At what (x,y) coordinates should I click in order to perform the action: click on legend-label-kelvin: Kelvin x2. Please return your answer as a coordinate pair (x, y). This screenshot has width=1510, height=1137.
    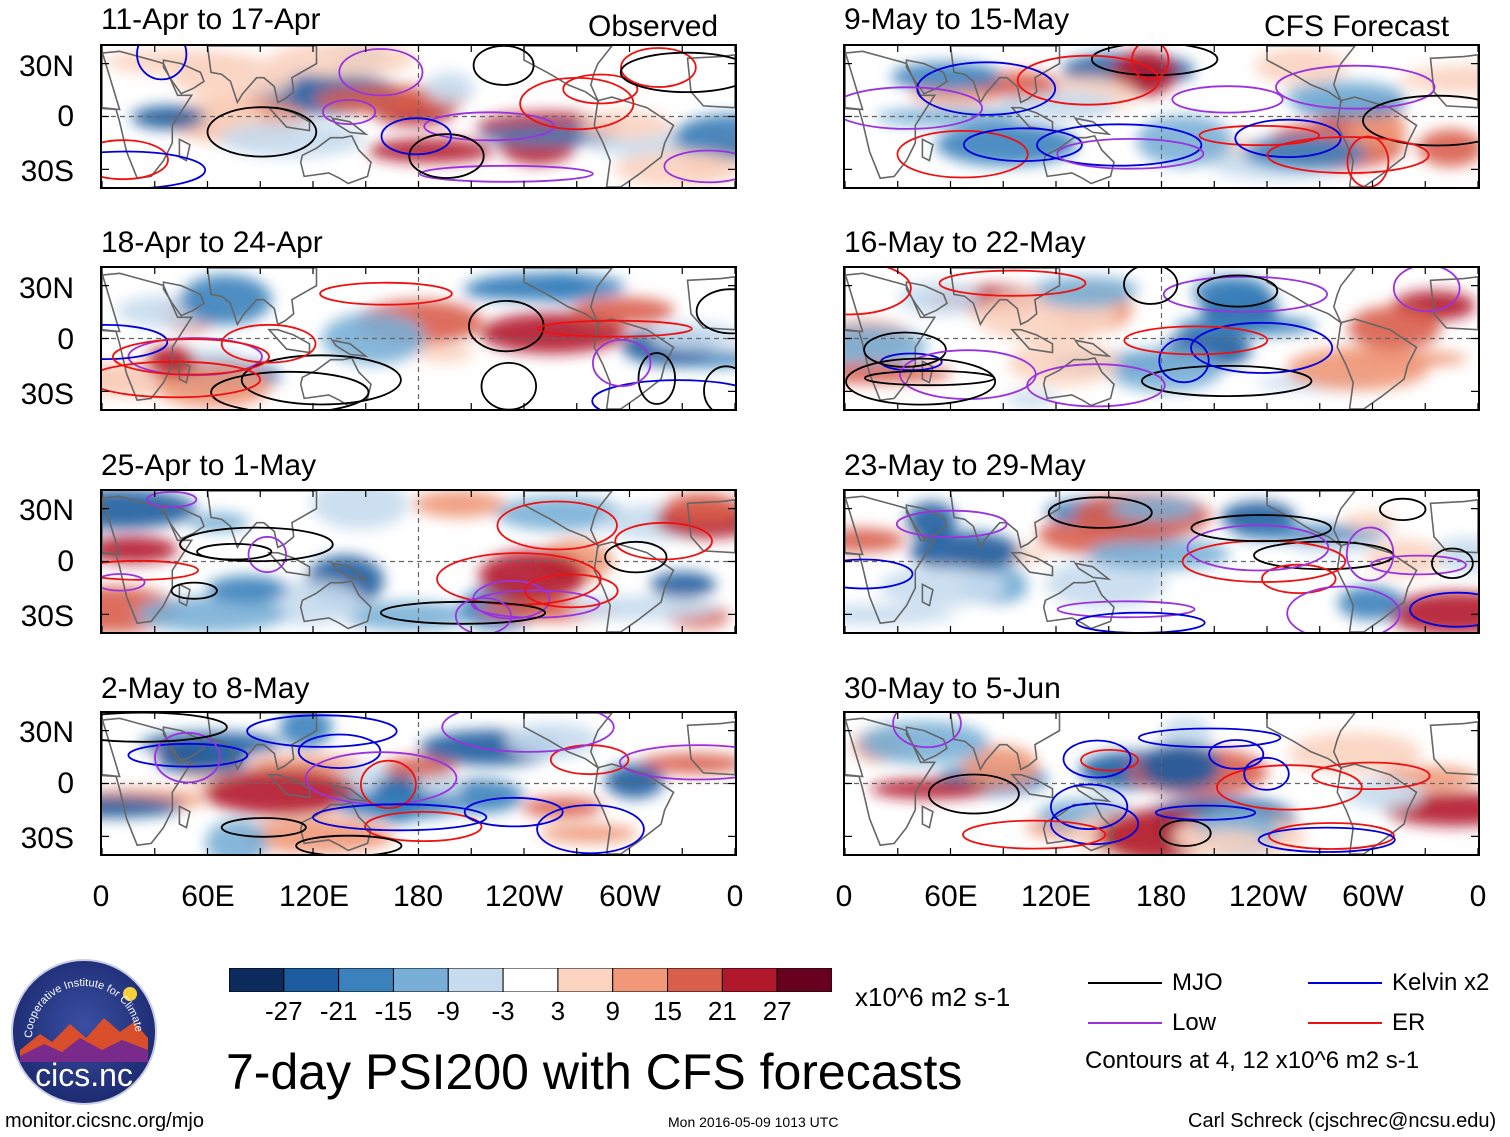
    Looking at the image, I should click on (1441, 982).